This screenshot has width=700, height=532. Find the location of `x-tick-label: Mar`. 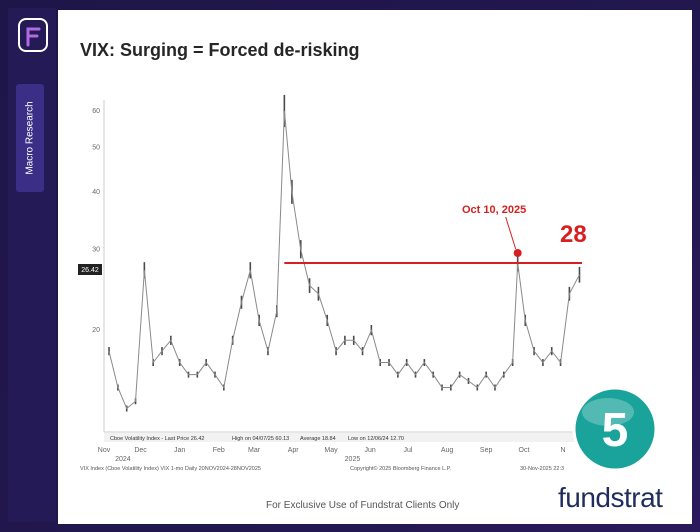

x-tick-label: Mar is located at coordinates (254, 450).